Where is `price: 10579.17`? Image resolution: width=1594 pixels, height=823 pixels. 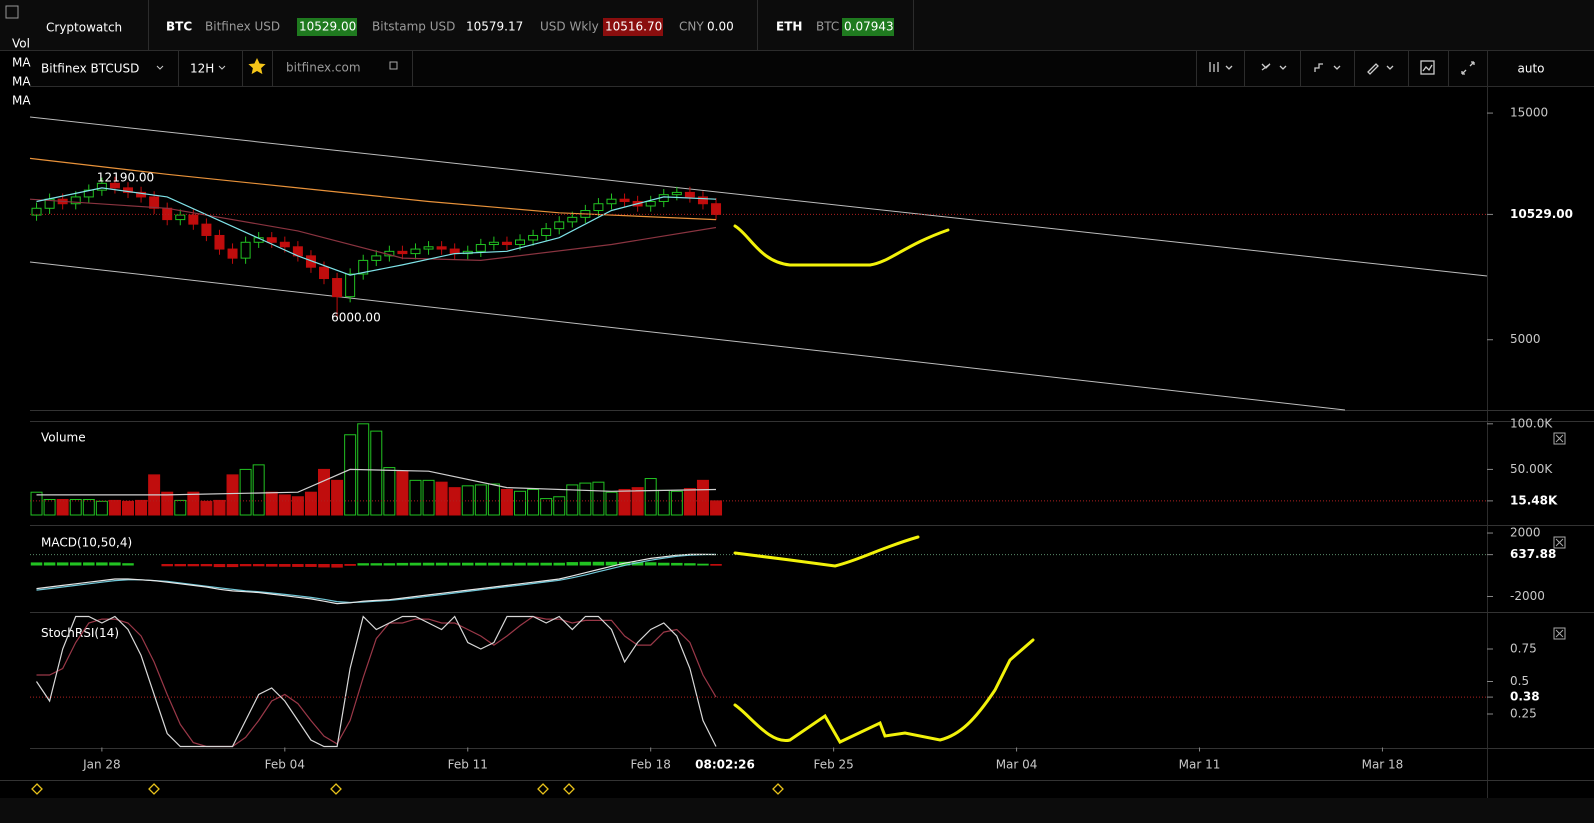 price: 10579.17 is located at coordinates (494, 27).